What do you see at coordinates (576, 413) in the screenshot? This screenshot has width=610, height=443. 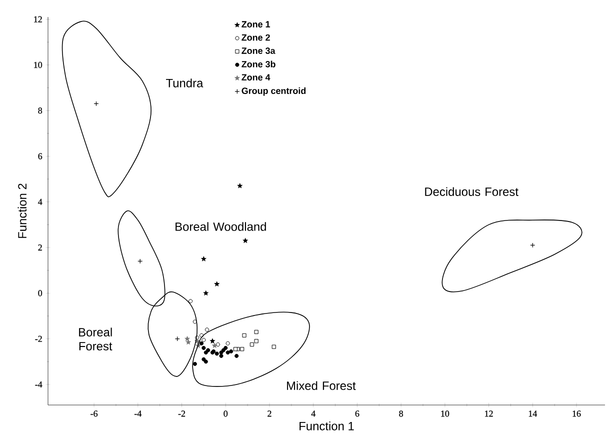 I see `x-tick-label: 16` at bounding box center [576, 413].